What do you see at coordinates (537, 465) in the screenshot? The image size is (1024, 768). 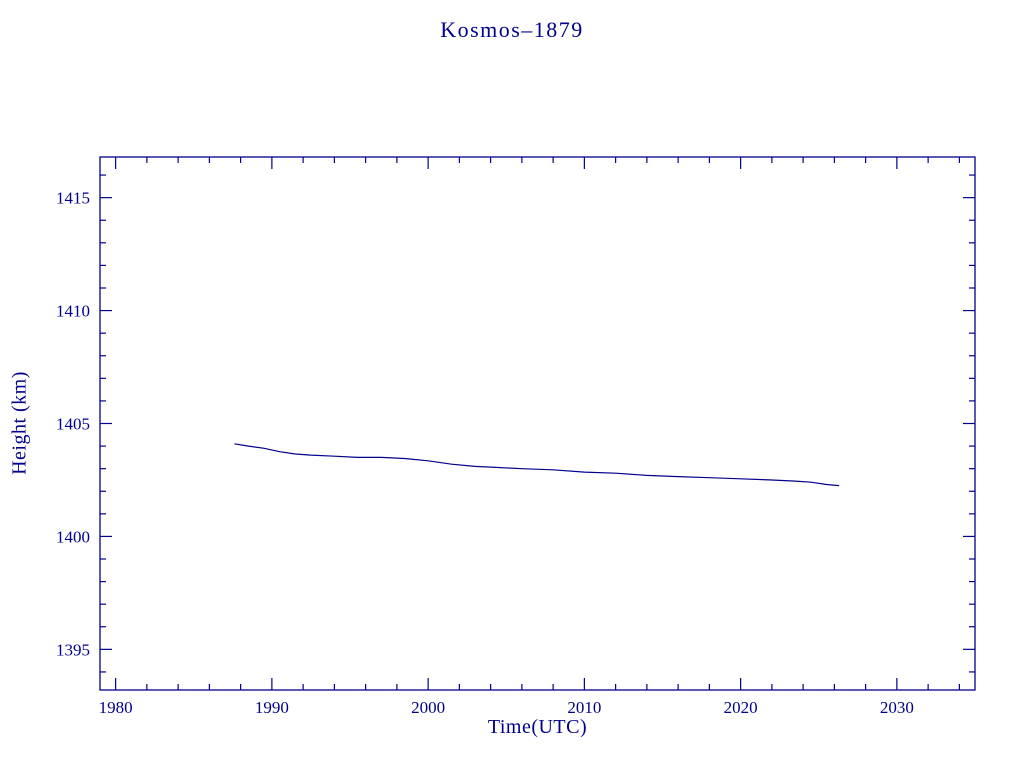 I see `data-line` at bounding box center [537, 465].